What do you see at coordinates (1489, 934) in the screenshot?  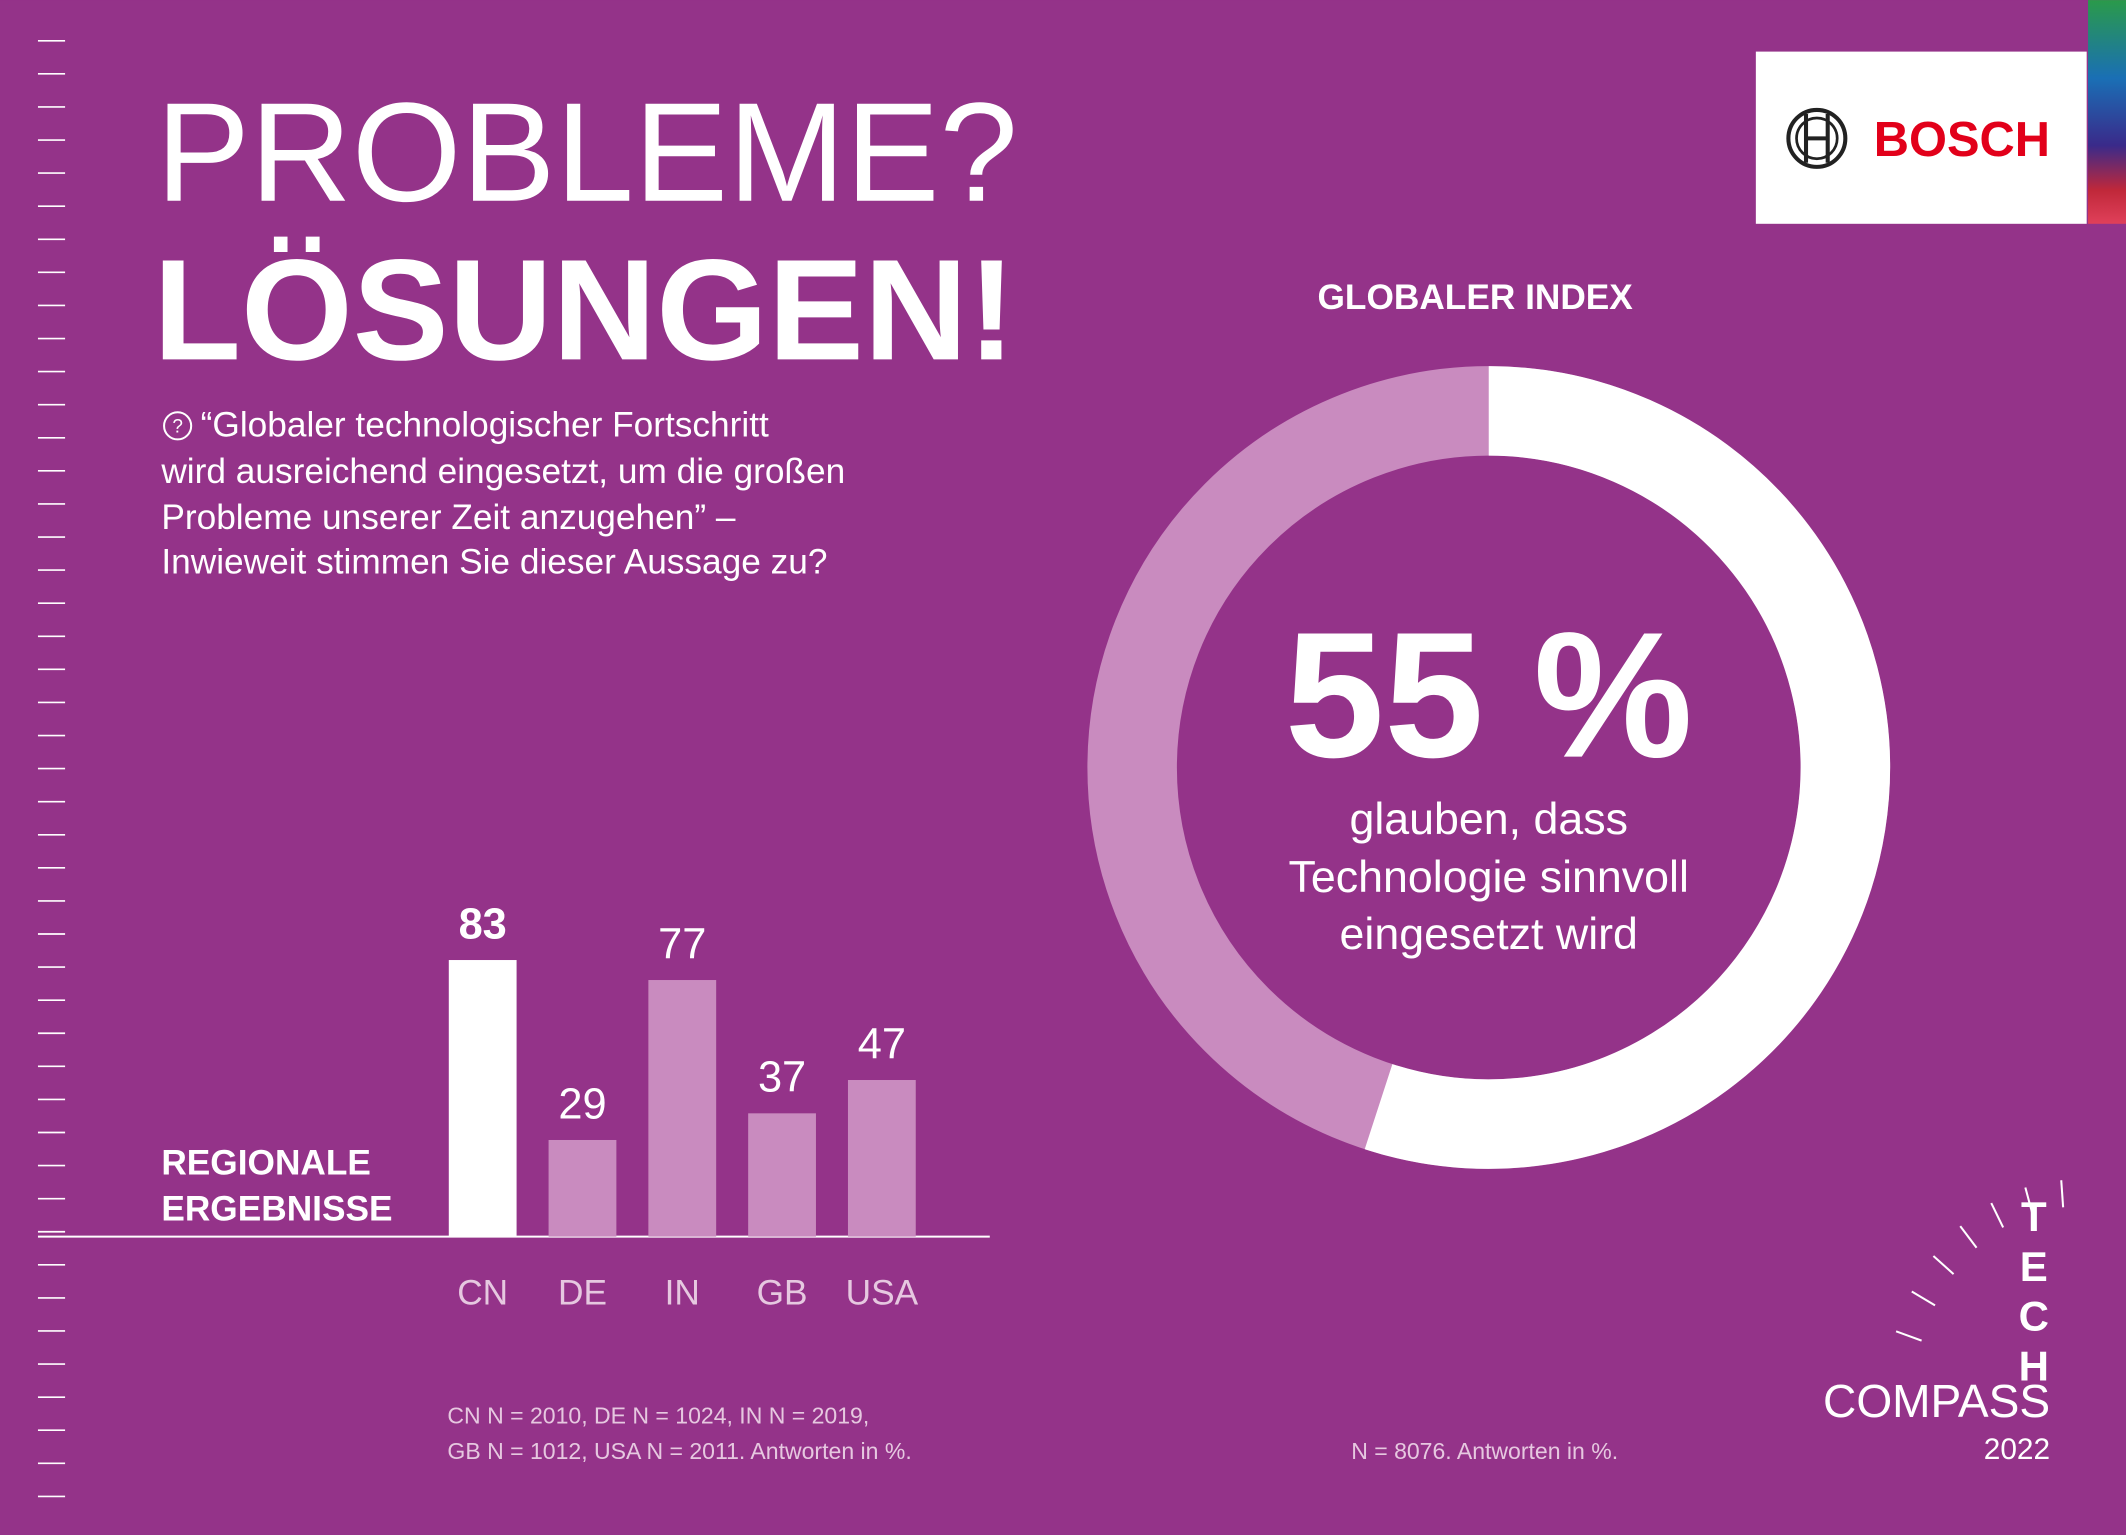 I see `donut-subtitle: eingesetzt wird` at bounding box center [1489, 934].